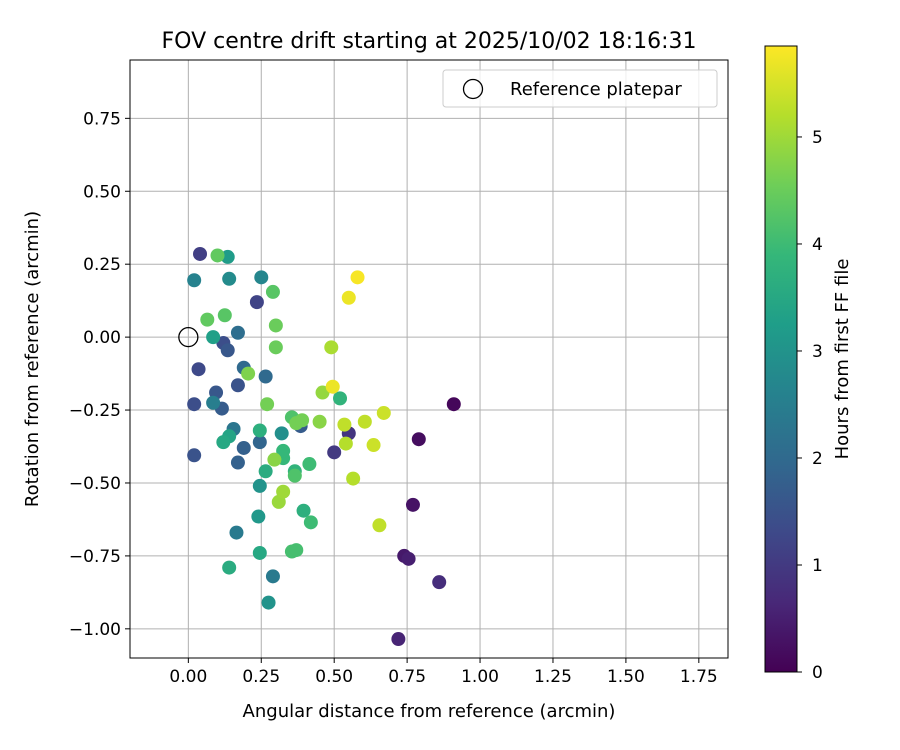 Image resolution: width=900 pixels, height=750 pixels. Describe the element at coordinates (817, 245) in the screenshot. I see `colorbar-tick-label: 4` at that location.